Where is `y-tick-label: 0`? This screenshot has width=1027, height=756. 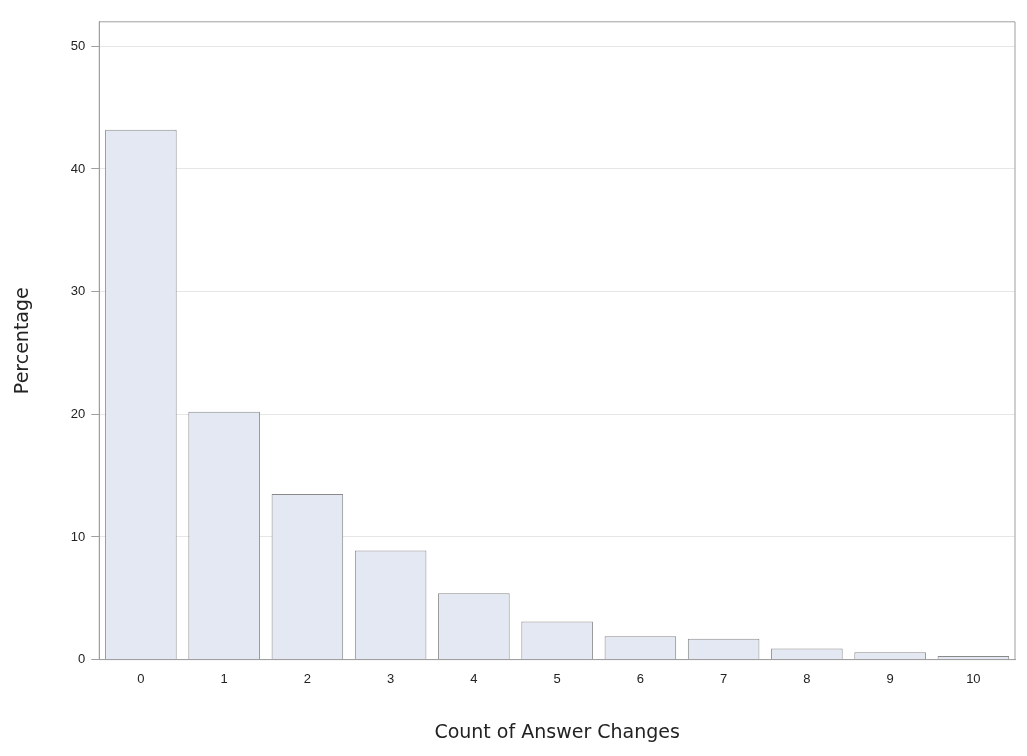 y-tick-label: 0 is located at coordinates (82, 659).